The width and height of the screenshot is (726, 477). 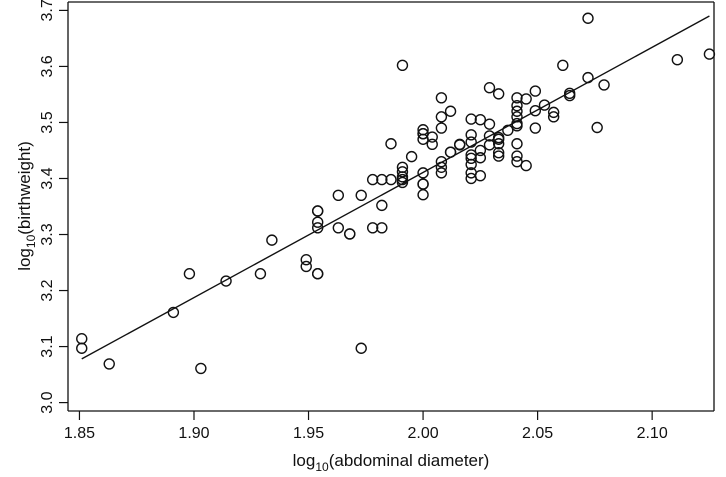 What do you see at coordinates (47, 178) in the screenshot?
I see `y-tick-label: 3.4` at bounding box center [47, 178].